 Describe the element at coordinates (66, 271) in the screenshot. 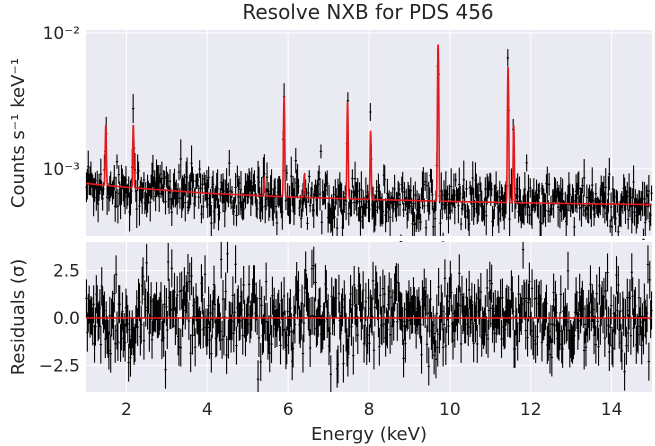

I see `residuals-y-tick-label: 2.5` at that location.